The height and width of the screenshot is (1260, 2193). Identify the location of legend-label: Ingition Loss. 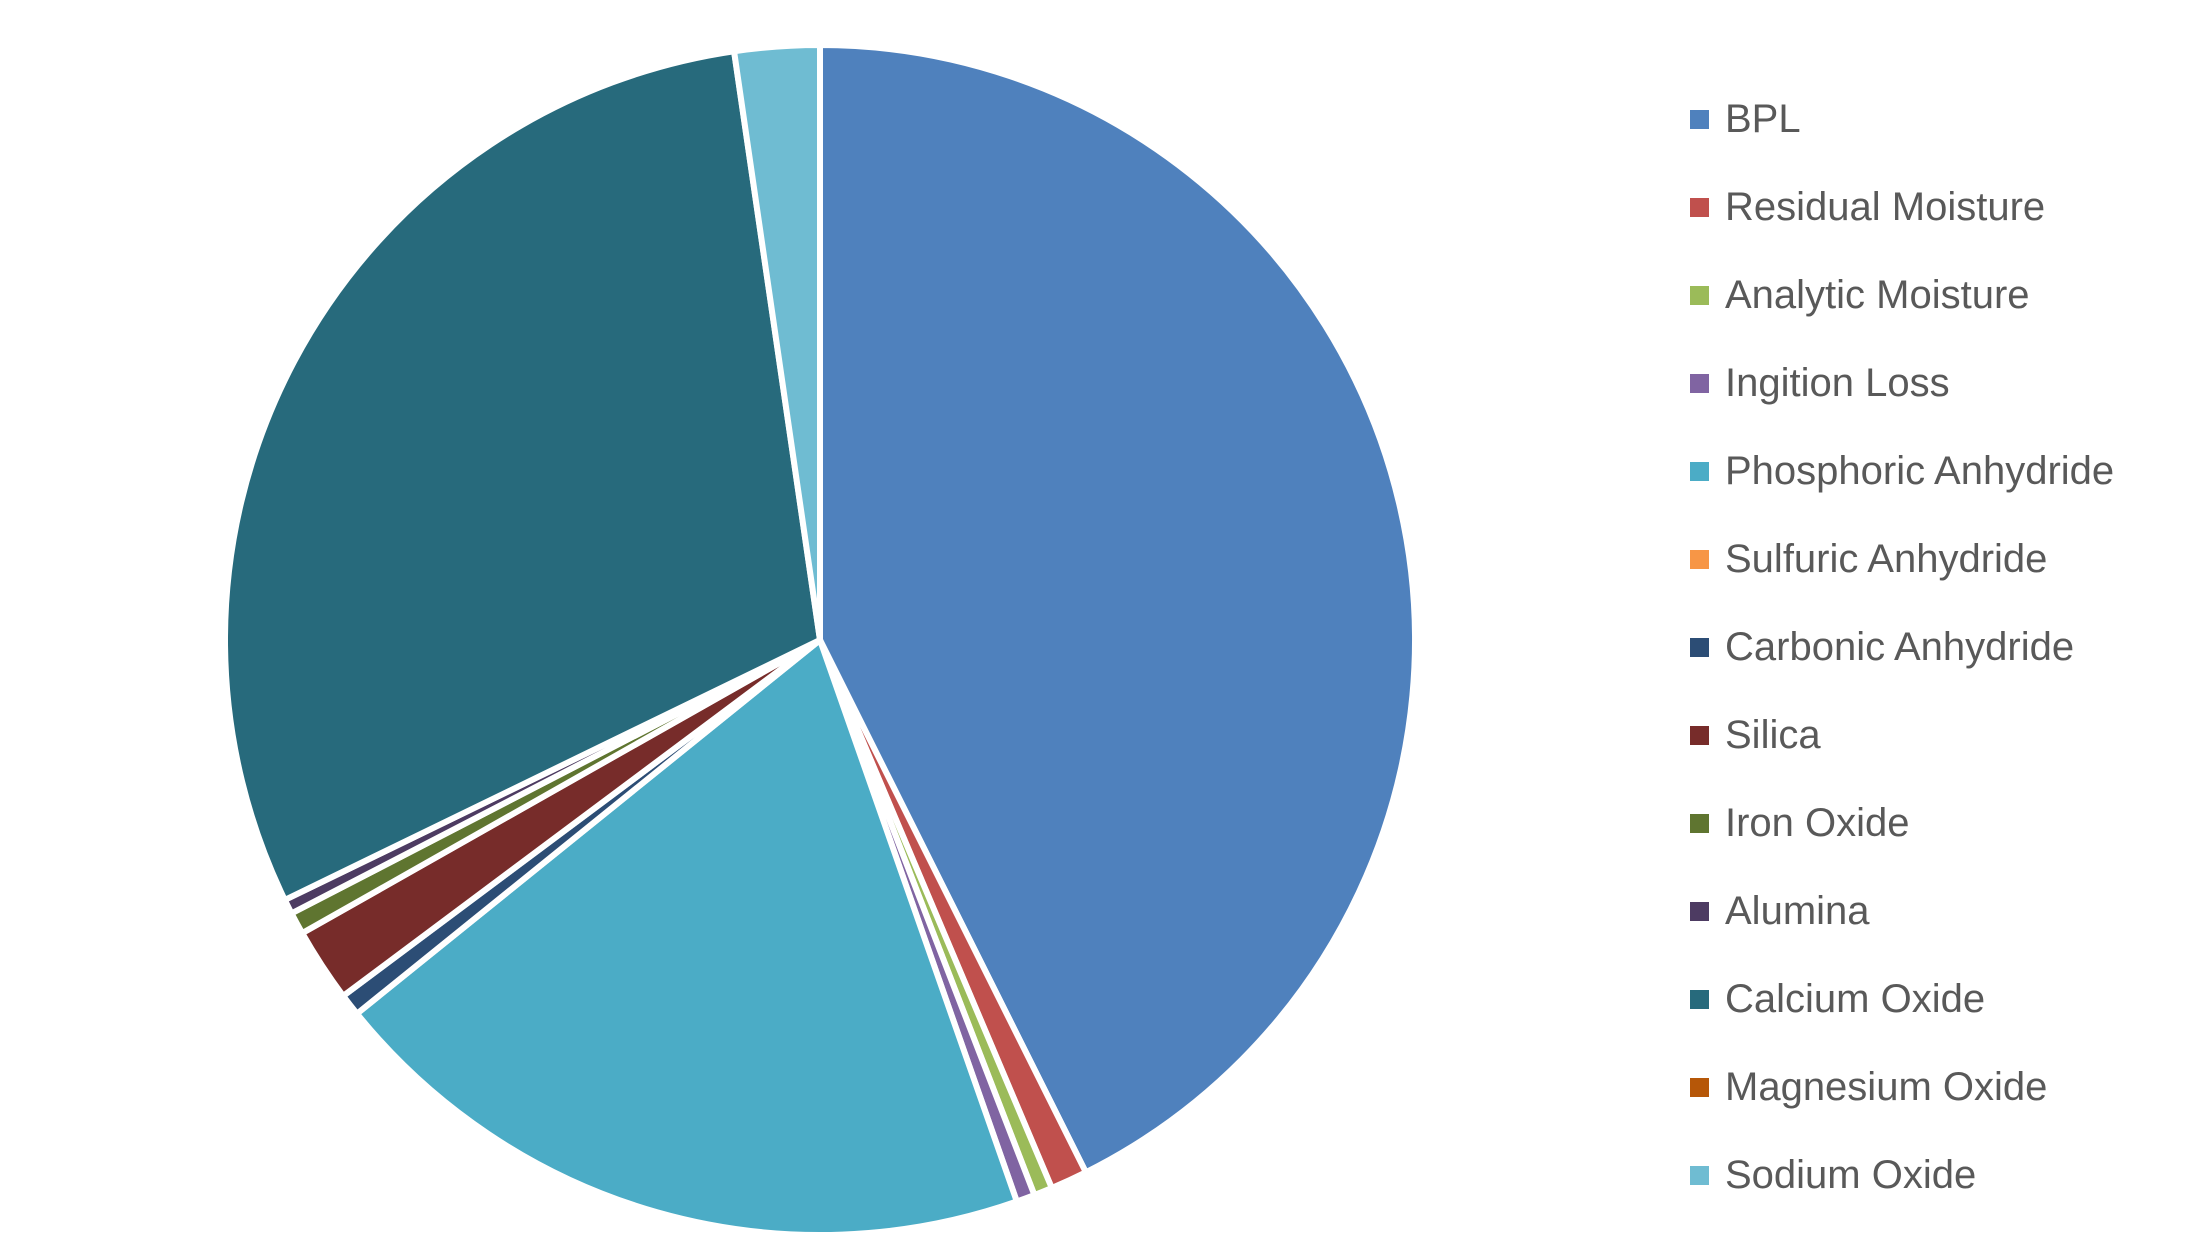
(1837, 382).